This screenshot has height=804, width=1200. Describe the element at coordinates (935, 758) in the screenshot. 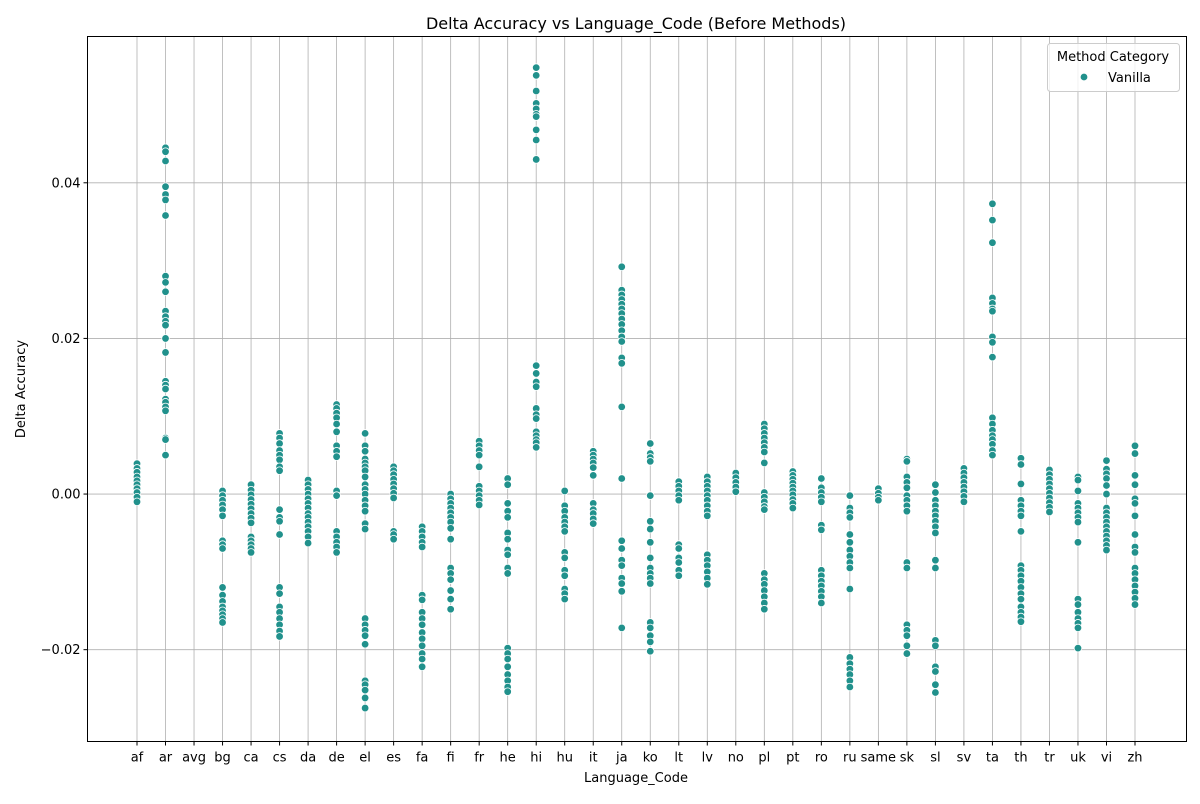

I see `x-tick-label: sl` at that location.